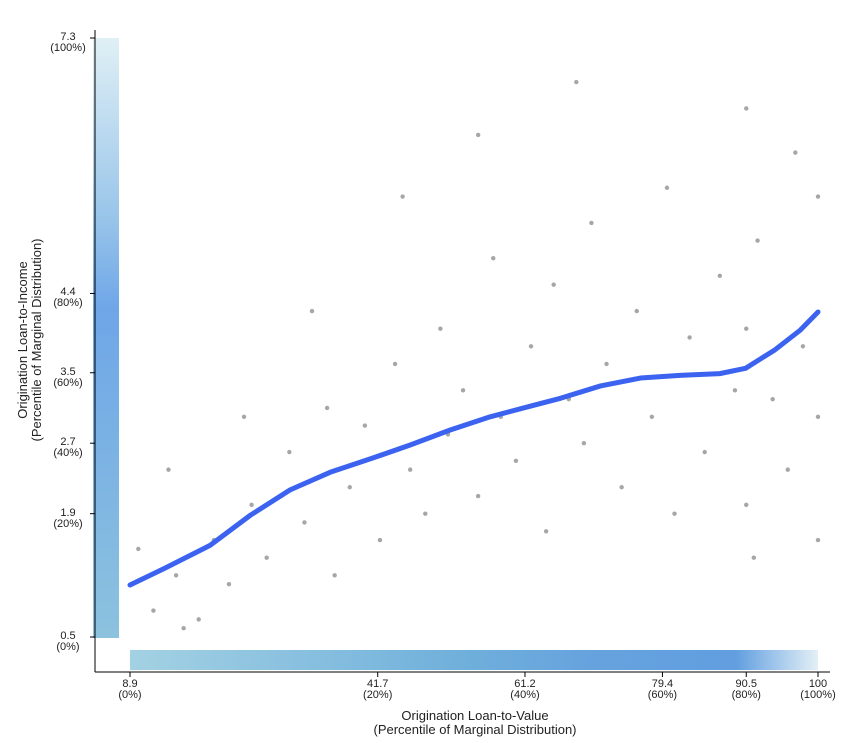 This screenshot has height=743, width=843. Describe the element at coordinates (746, 689) in the screenshot. I see `x-tick-label: 90.5 (80%)` at that location.